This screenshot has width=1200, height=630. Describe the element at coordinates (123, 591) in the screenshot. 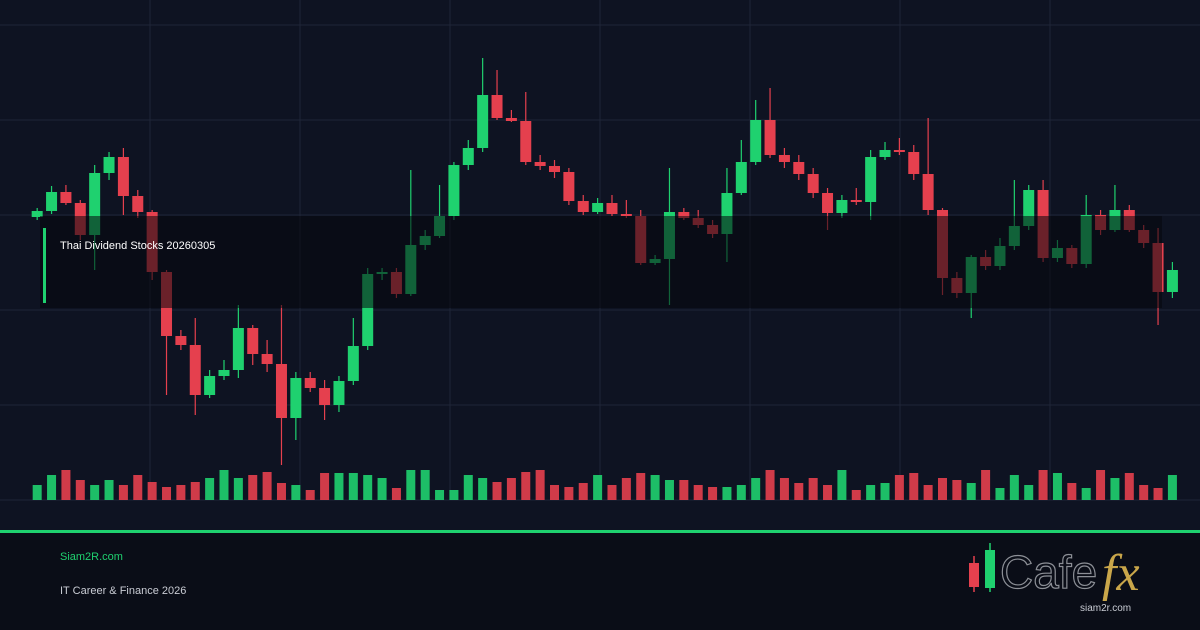

I see `footer-tagline: IT Career & Finance 2026` at that location.